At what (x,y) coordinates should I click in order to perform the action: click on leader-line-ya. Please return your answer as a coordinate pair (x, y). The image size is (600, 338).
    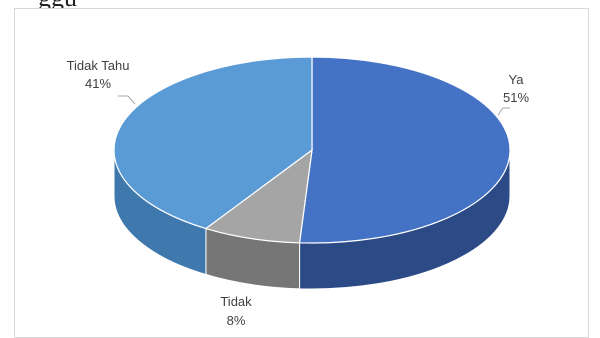
    Looking at the image, I should click on (503, 111).